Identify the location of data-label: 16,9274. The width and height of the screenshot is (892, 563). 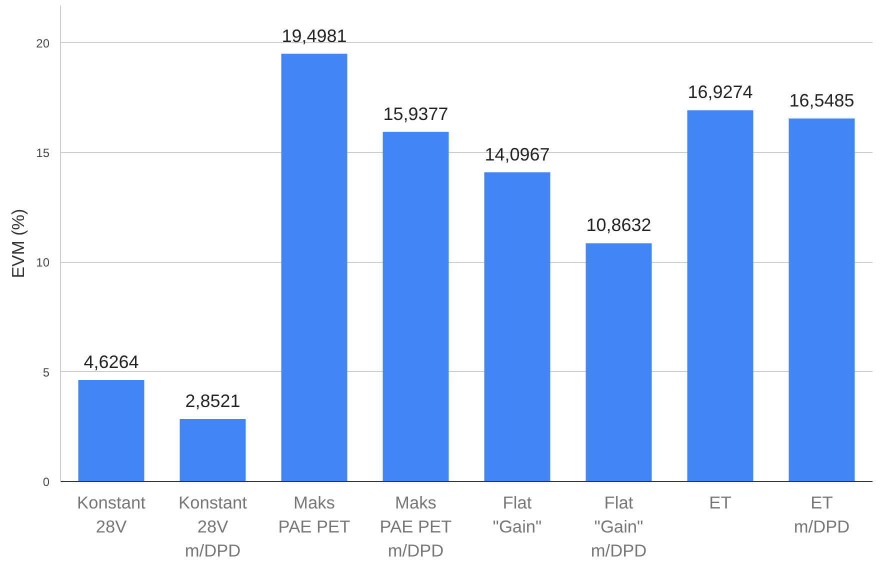
(720, 92).